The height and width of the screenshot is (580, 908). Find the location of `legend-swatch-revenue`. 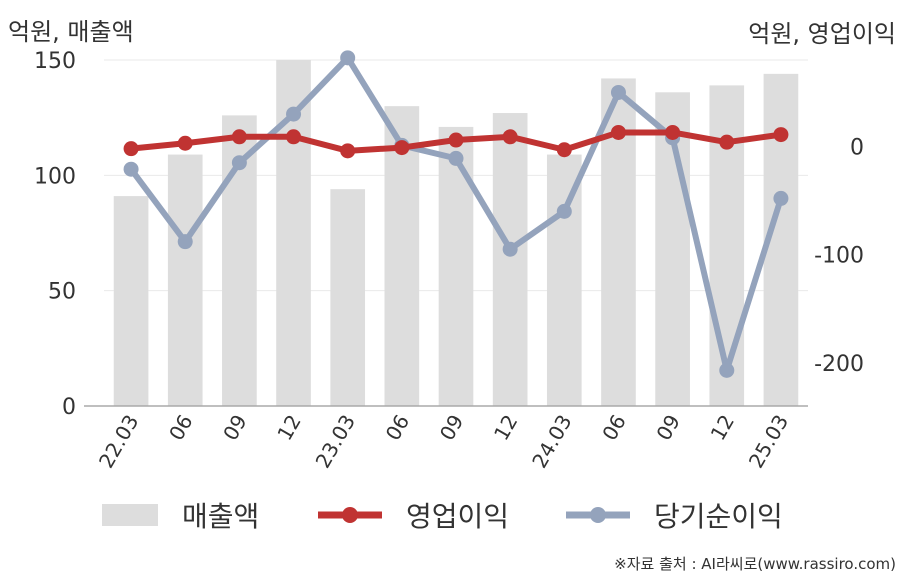

legend-swatch-revenue is located at coordinates (130, 515).